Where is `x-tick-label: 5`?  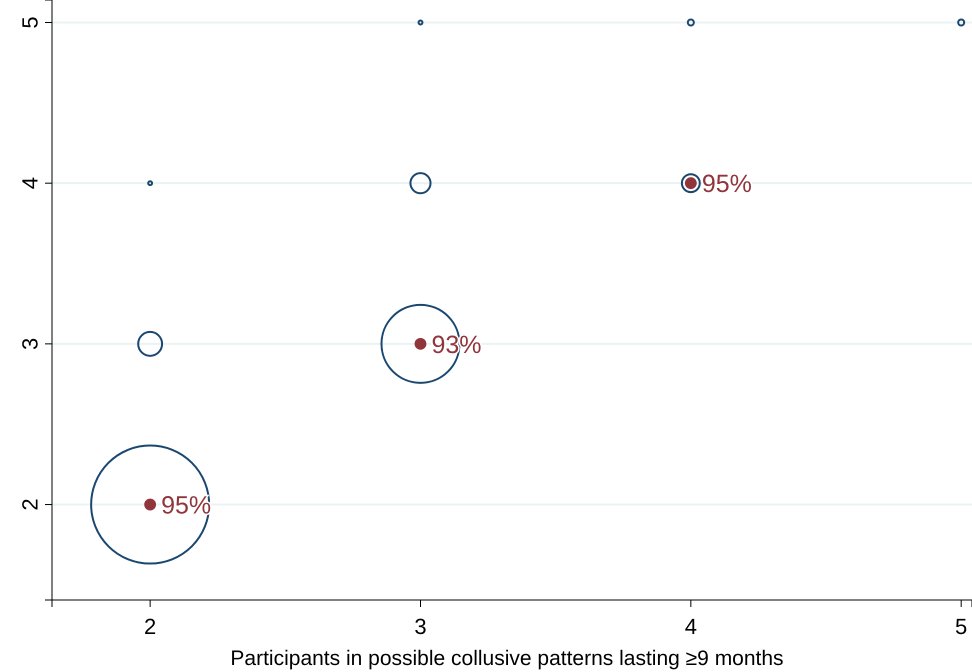
x-tick-label: 5 is located at coordinates (961, 627).